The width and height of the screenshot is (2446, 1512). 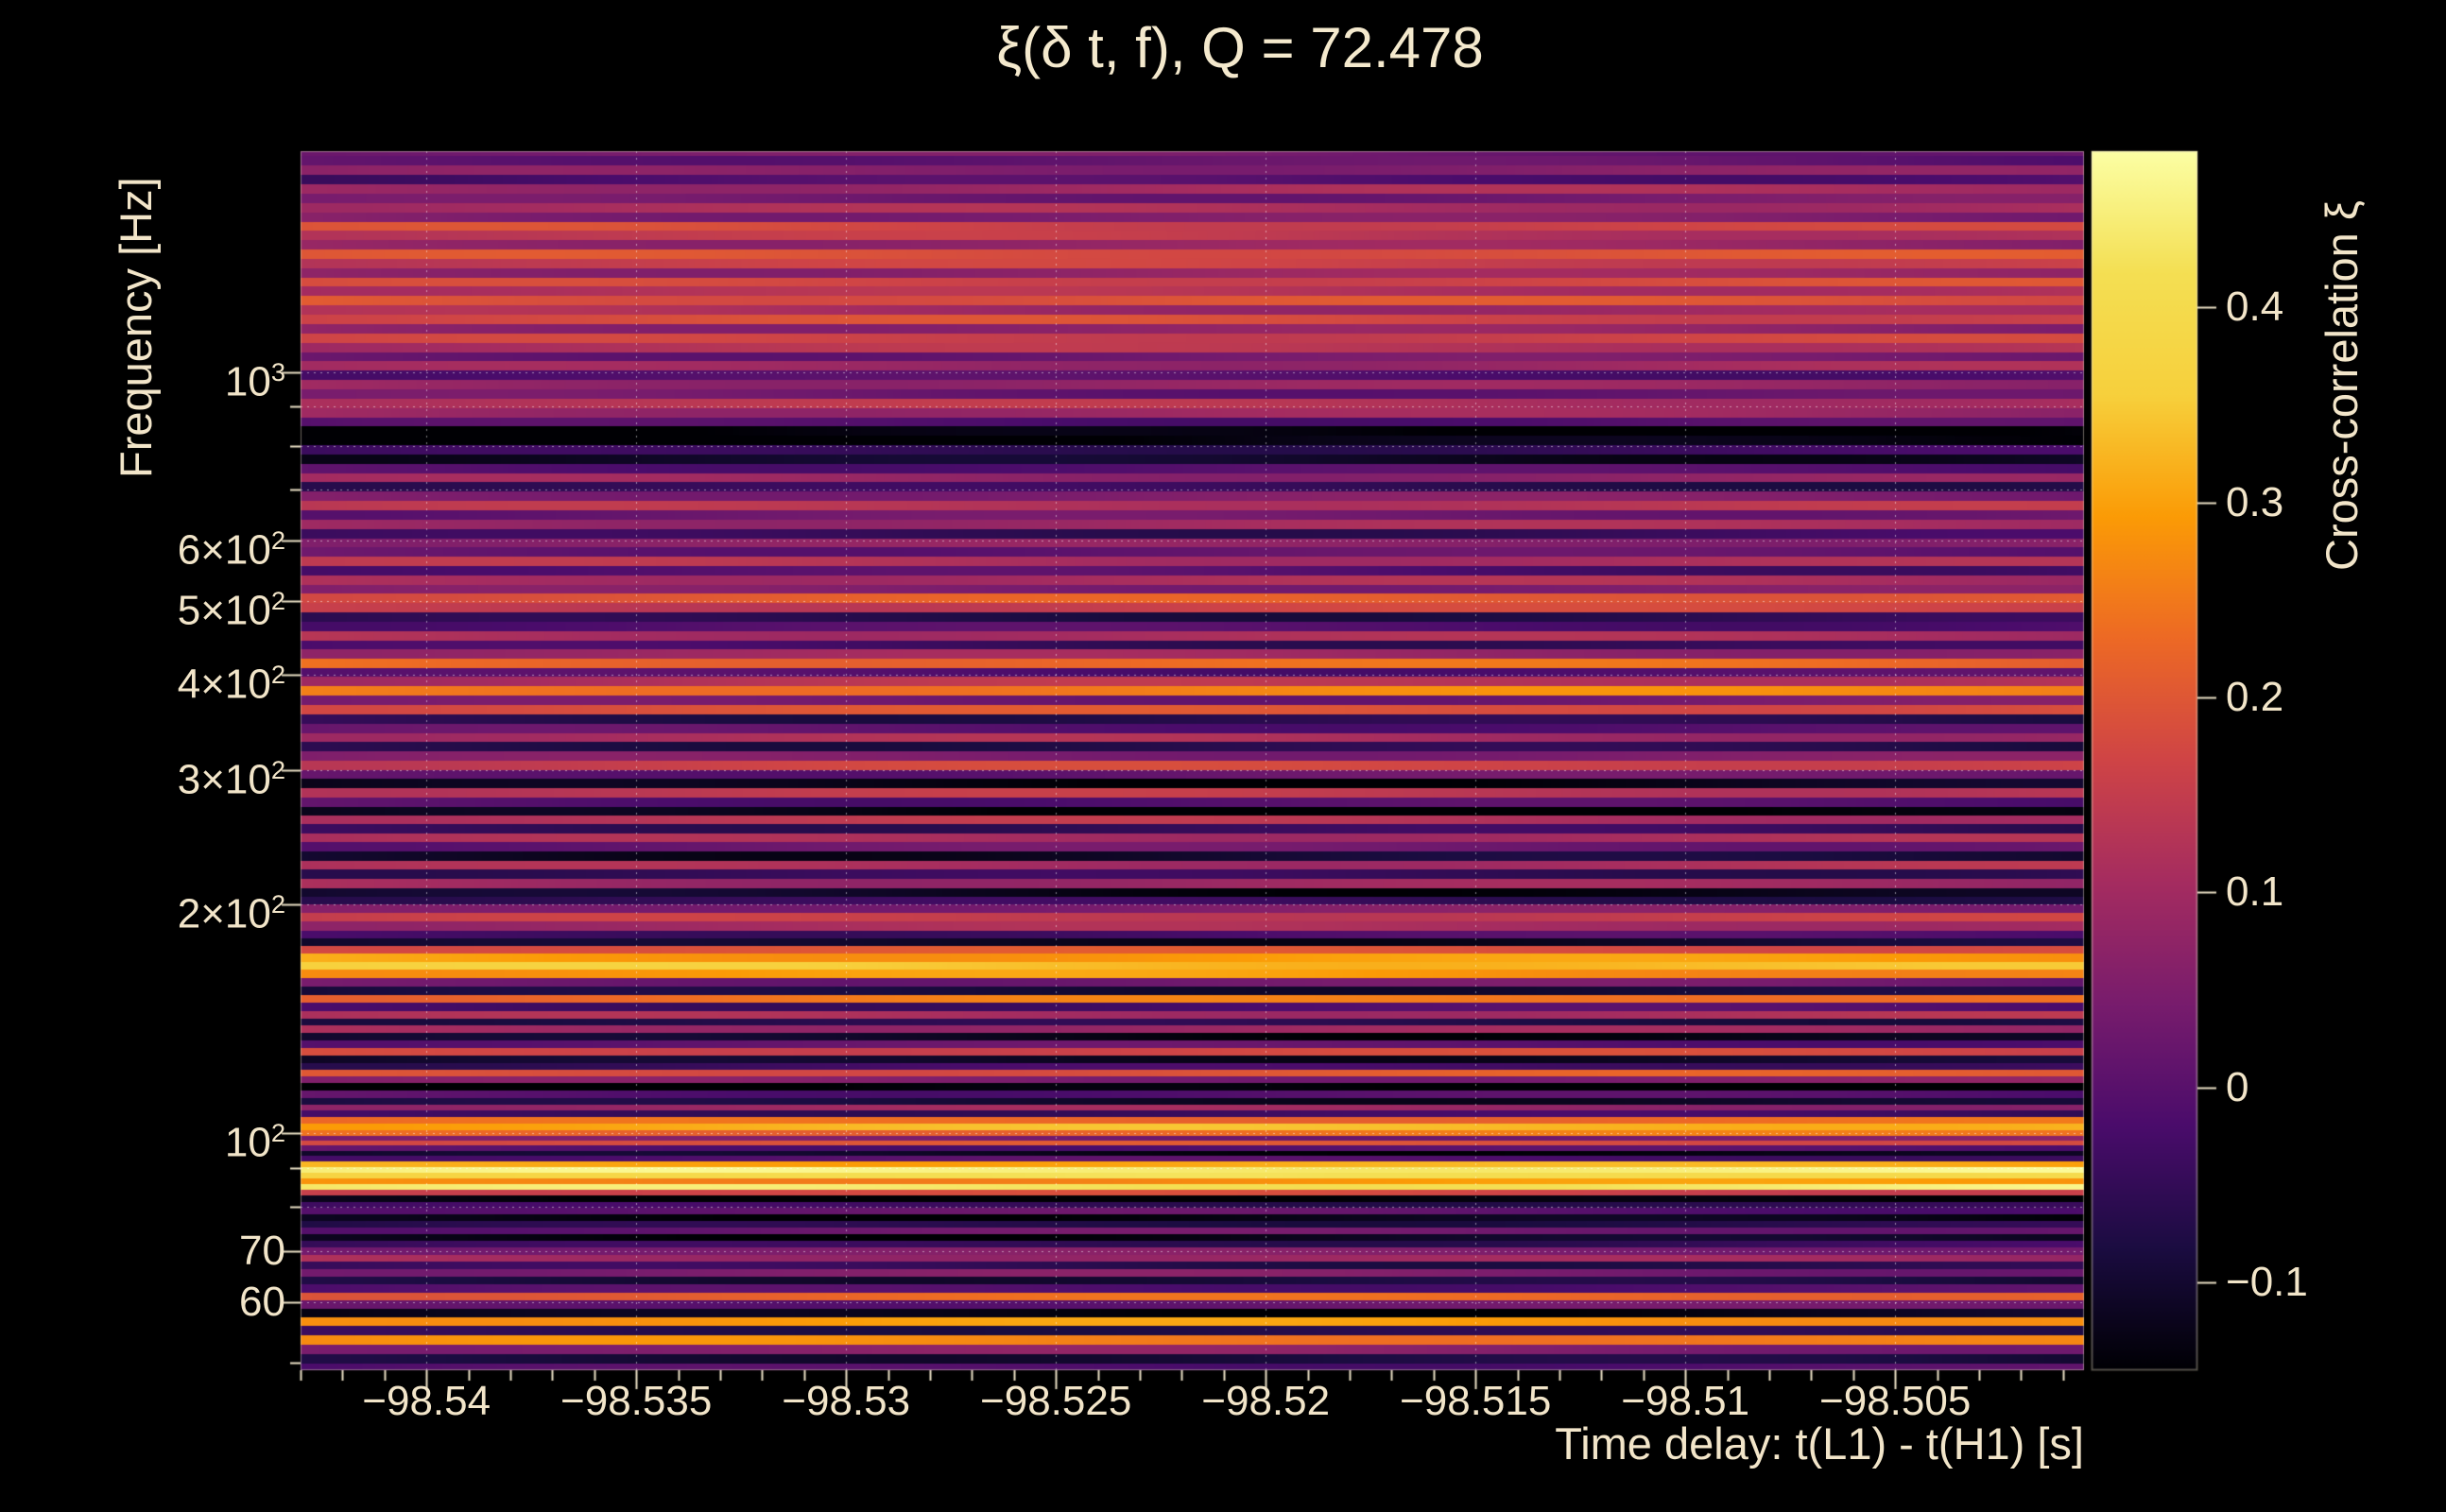 I want to click on y-tick-label: 6×10², so click(x=231, y=549).